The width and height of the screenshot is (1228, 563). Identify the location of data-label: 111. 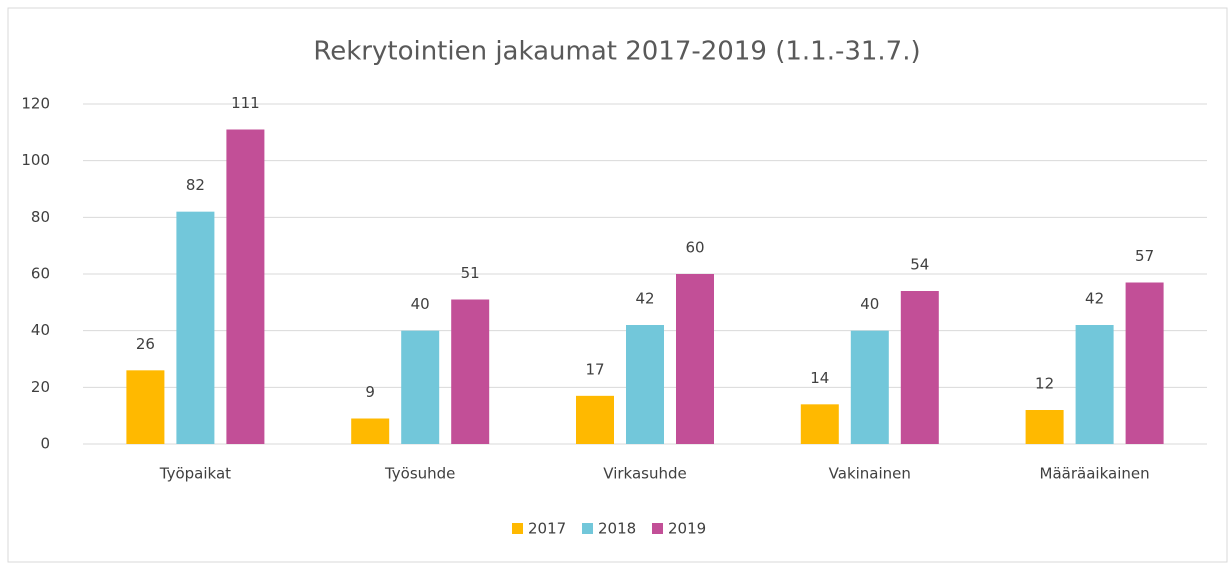
(245, 103).